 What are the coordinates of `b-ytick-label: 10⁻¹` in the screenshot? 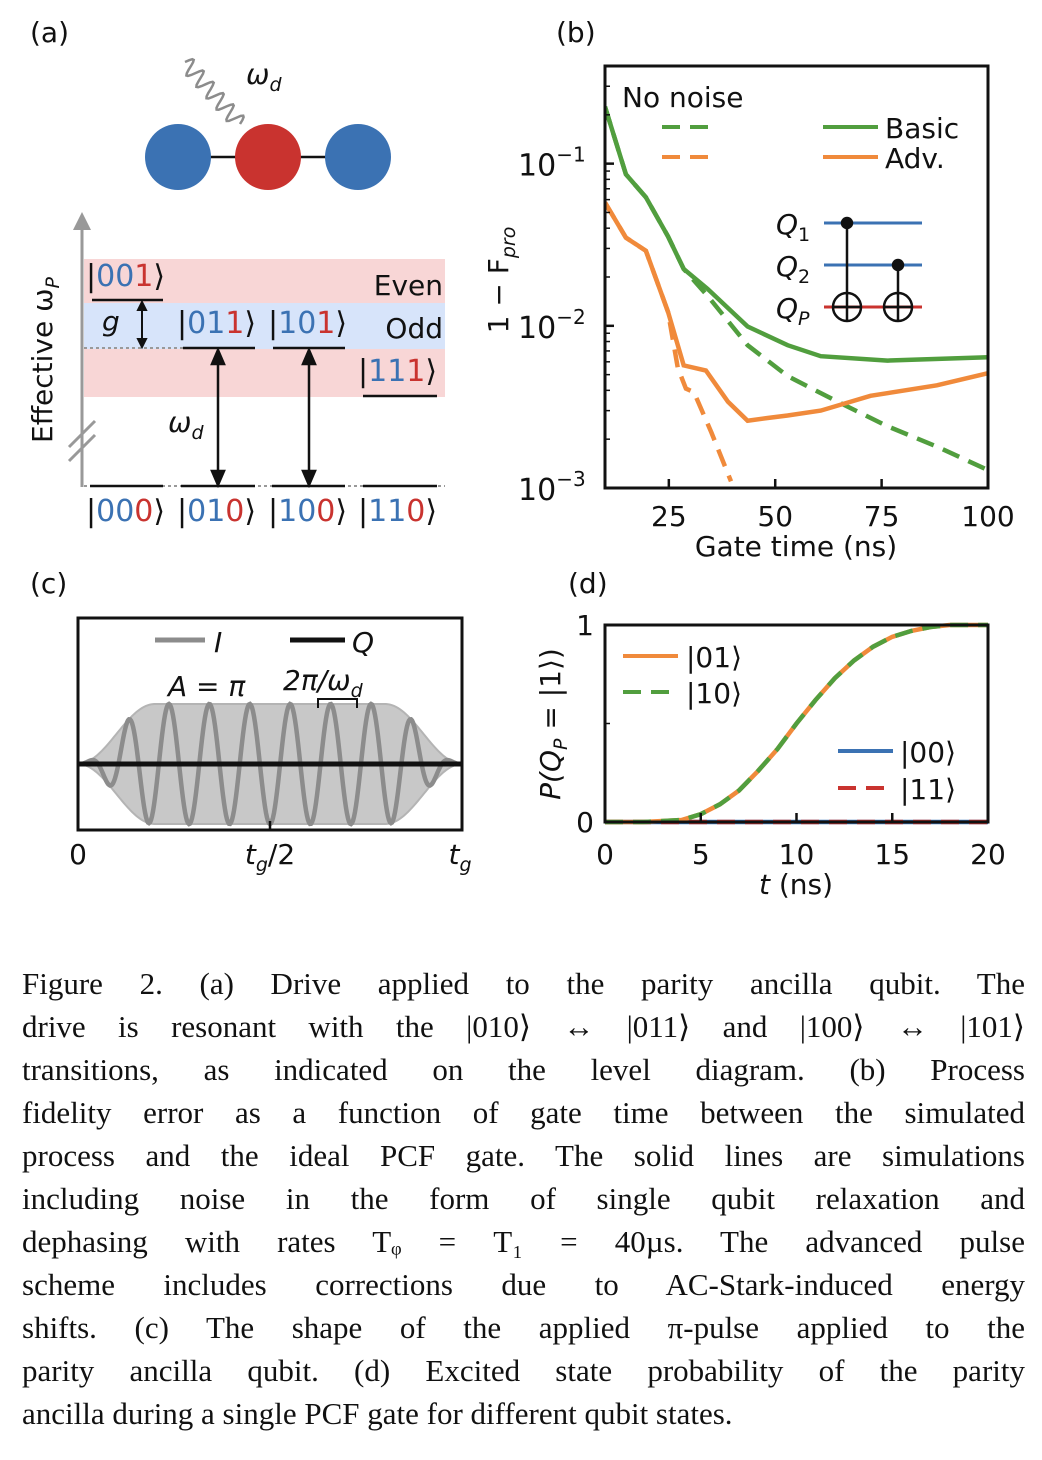 It's located at (552, 163).